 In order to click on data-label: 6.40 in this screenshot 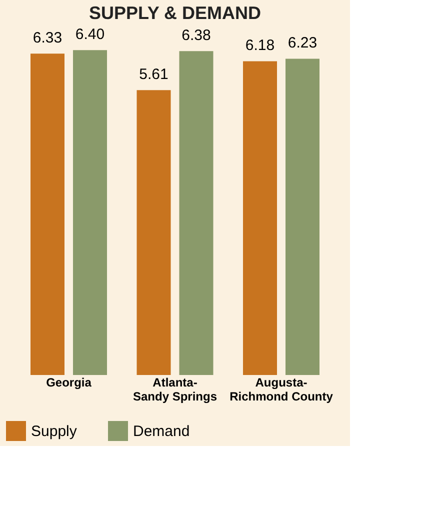, I will do `click(90, 35)`.